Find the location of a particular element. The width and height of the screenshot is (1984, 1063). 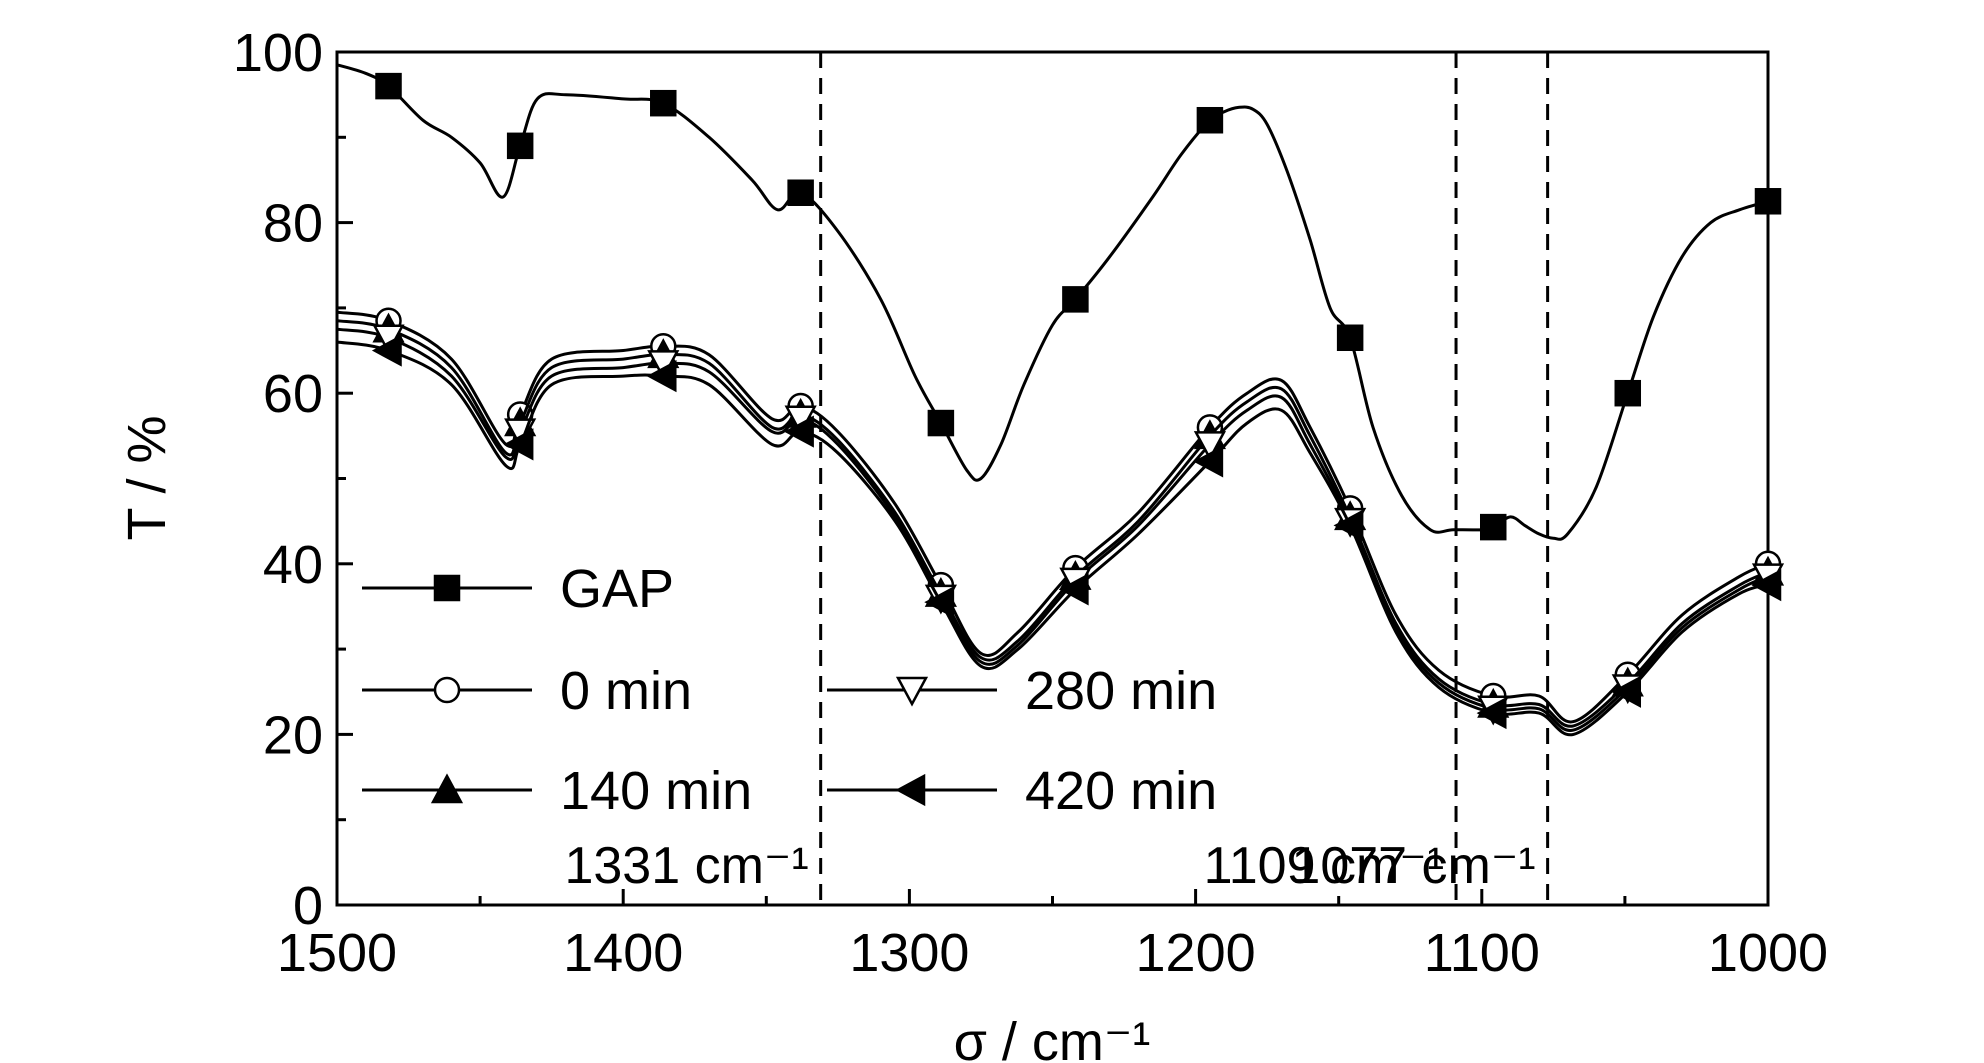

legend-label: 420 min is located at coordinates (1121, 791).